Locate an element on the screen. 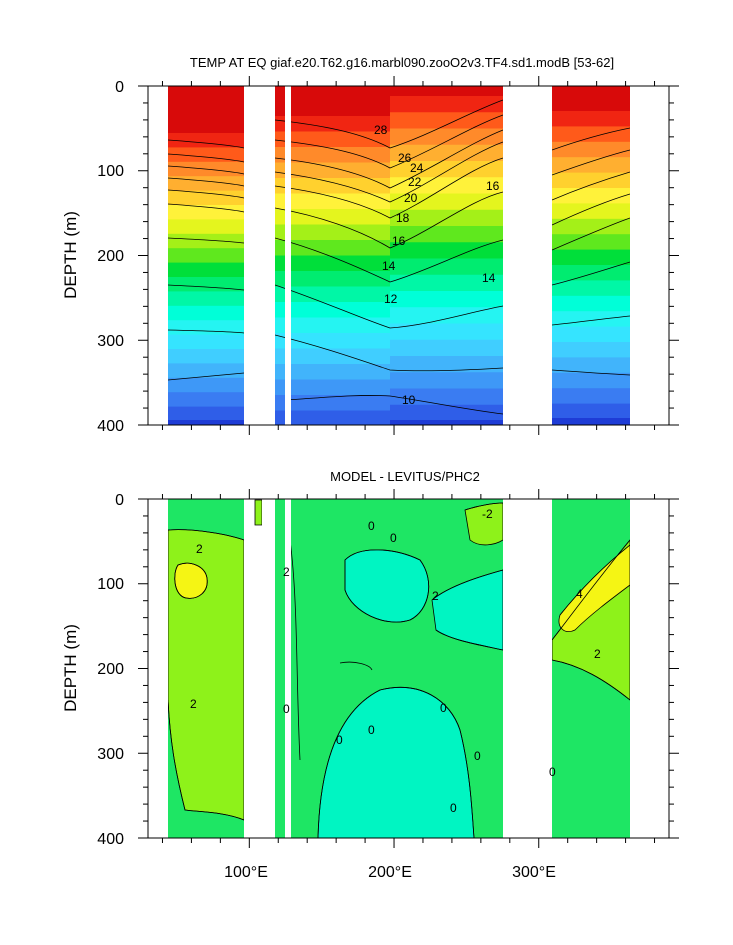 Image resolution: width=733 pixels, height=945 pixels. x-tick-label: 100°E is located at coordinates (246, 872).